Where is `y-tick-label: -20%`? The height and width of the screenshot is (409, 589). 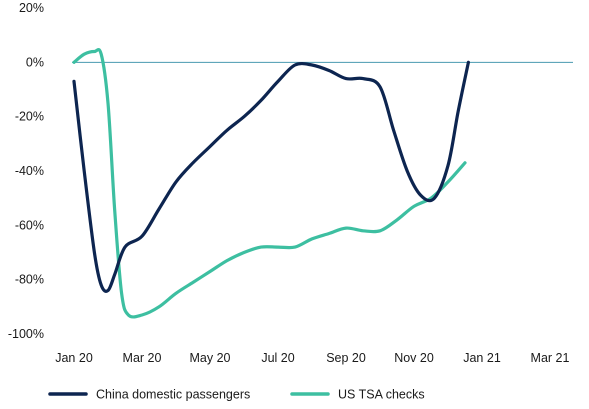
y-tick-label: -20% is located at coordinates (29, 117).